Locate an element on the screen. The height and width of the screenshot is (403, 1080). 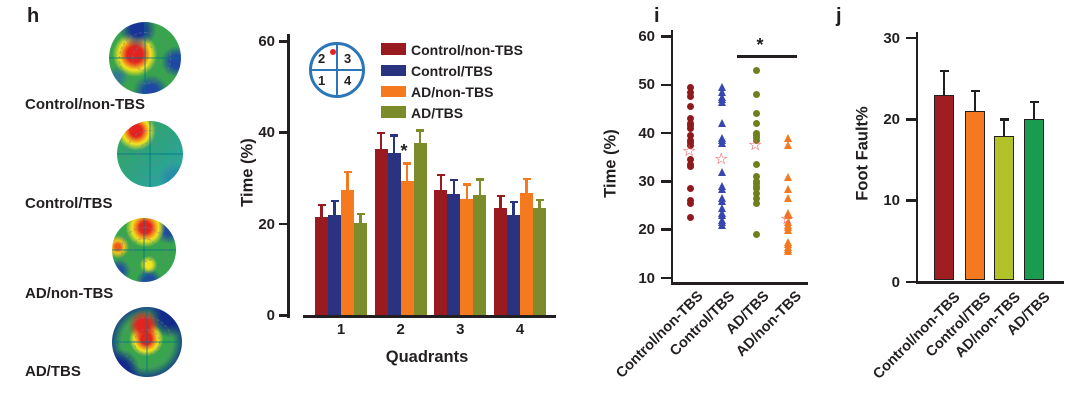
inset-quadrant-number: 1 is located at coordinates (322, 80).